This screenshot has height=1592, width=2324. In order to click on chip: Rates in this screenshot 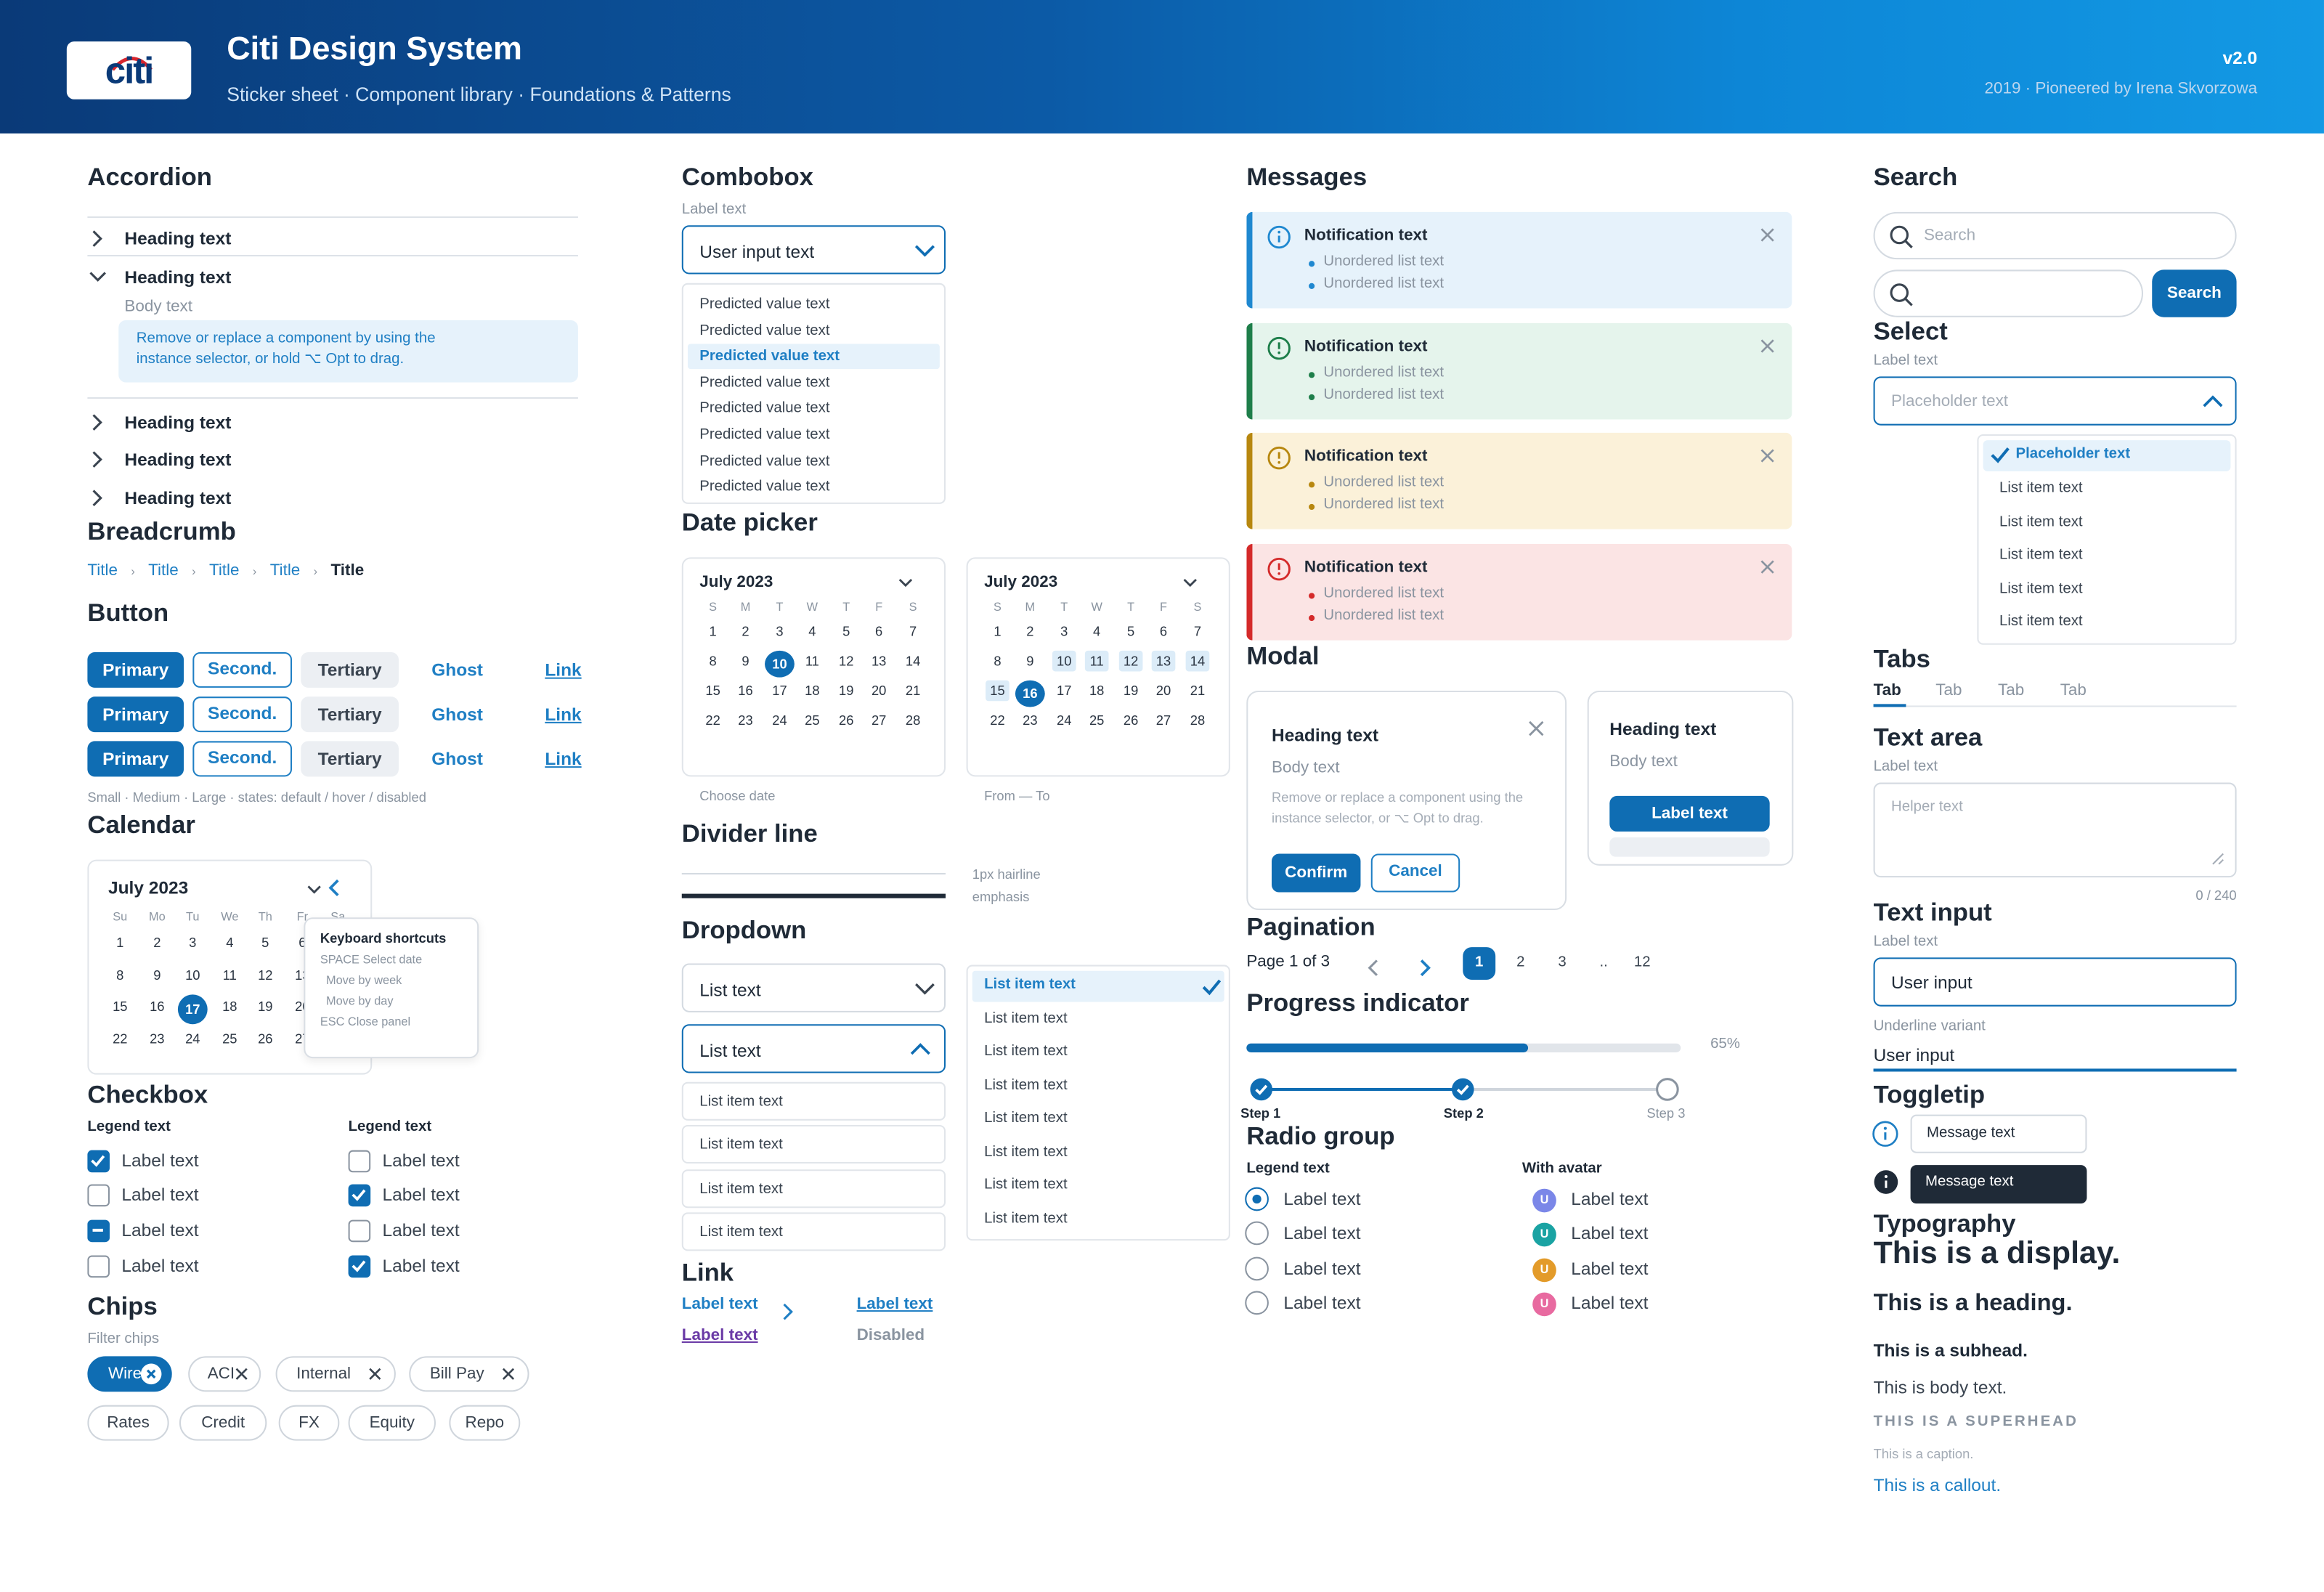, I will do `click(128, 1423)`.